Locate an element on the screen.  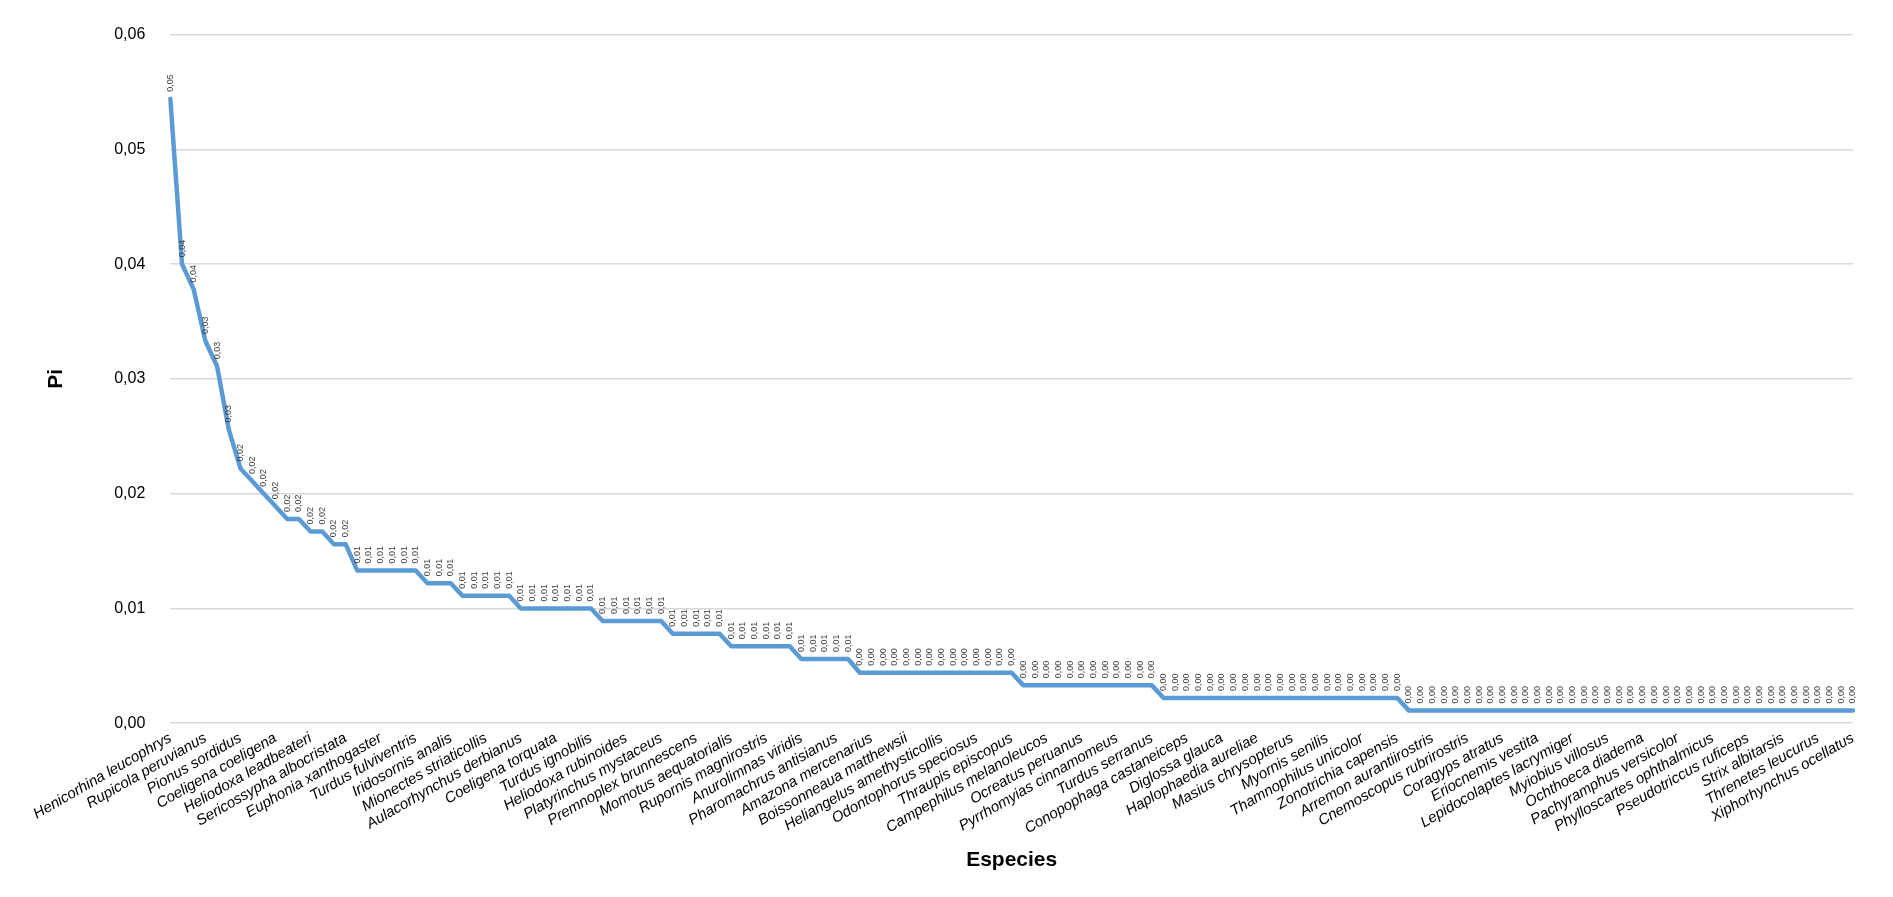
data-label: 0,04 is located at coordinates (181, 248).